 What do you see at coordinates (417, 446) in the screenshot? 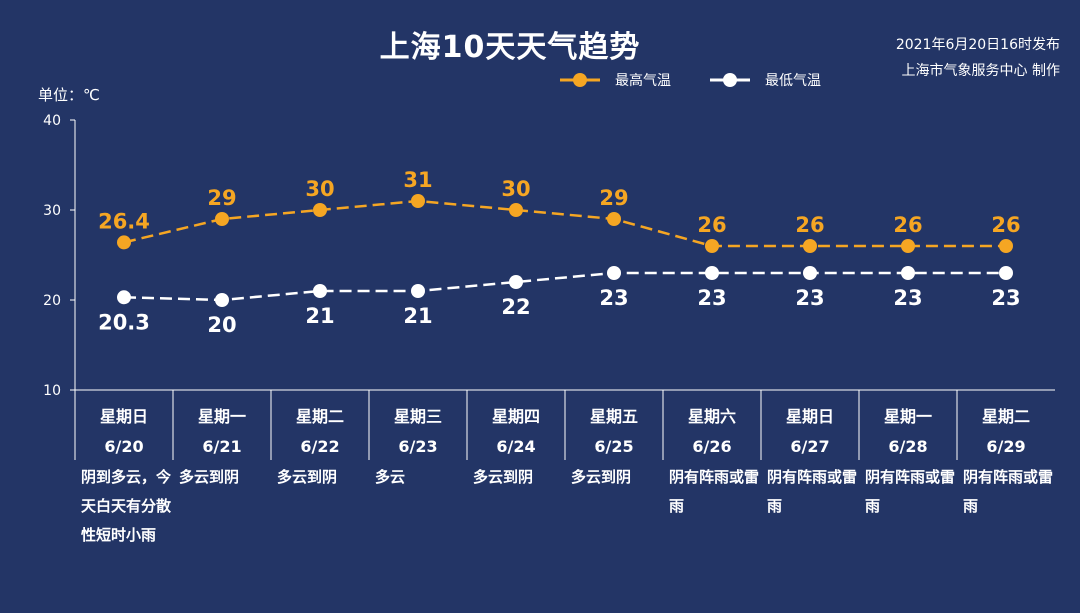
I see `date-label: 6/23` at bounding box center [417, 446].